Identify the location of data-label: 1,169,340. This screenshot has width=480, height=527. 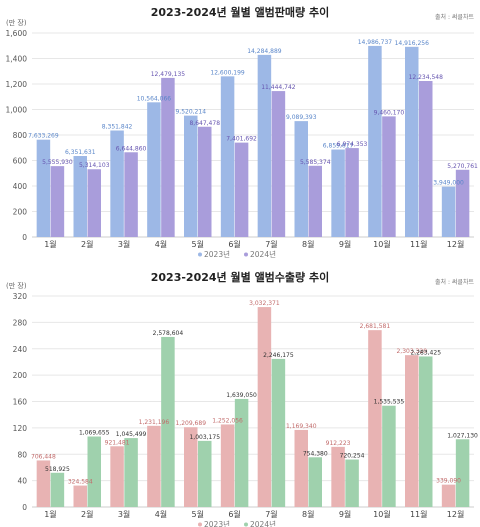
(301, 426).